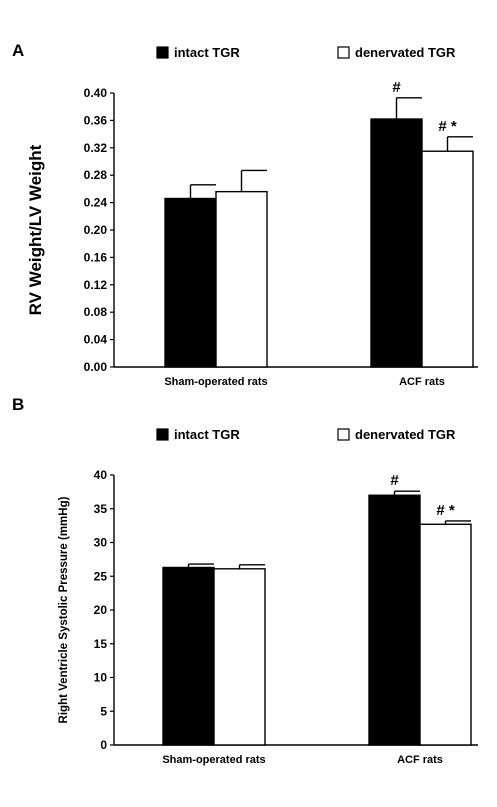 The height and width of the screenshot is (807, 497). What do you see at coordinates (101, 576) in the screenshot?
I see `y-tick-label: 25` at bounding box center [101, 576].